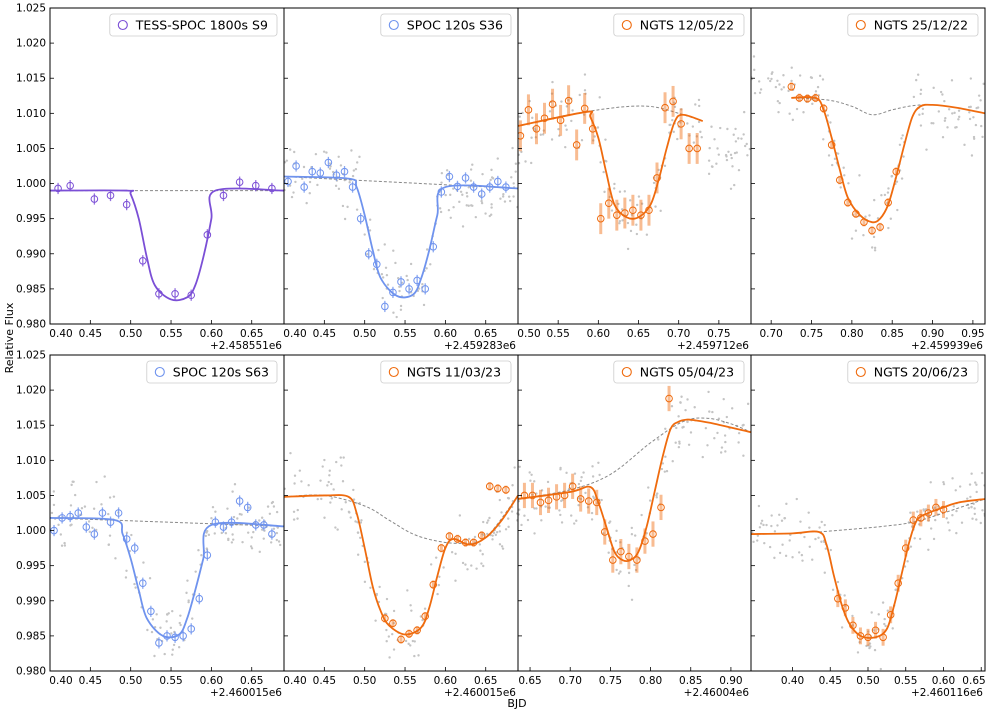 The image size is (996, 713). I want to click on x-tick-label: 0.70, so click(678, 334).